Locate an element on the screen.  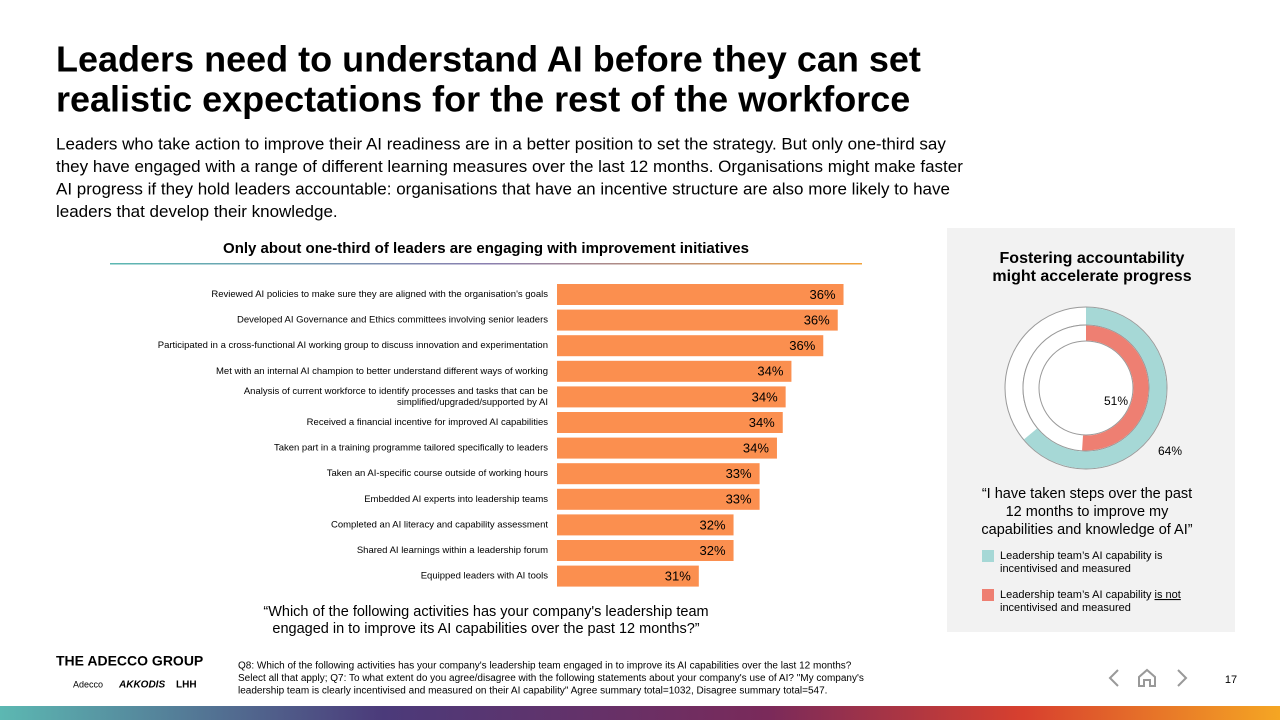
ring-inner is located at coordinates (1086, 388).